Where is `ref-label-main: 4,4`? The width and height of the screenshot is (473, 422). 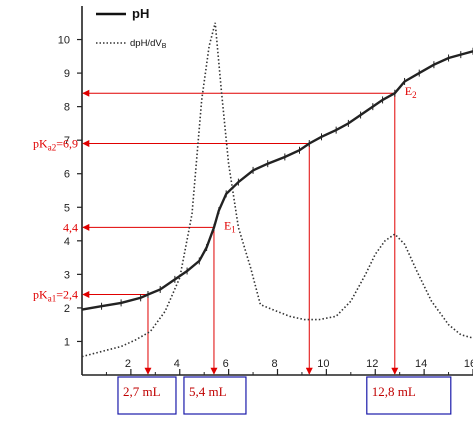
ref-label-main: 4,4 is located at coordinates (70, 227).